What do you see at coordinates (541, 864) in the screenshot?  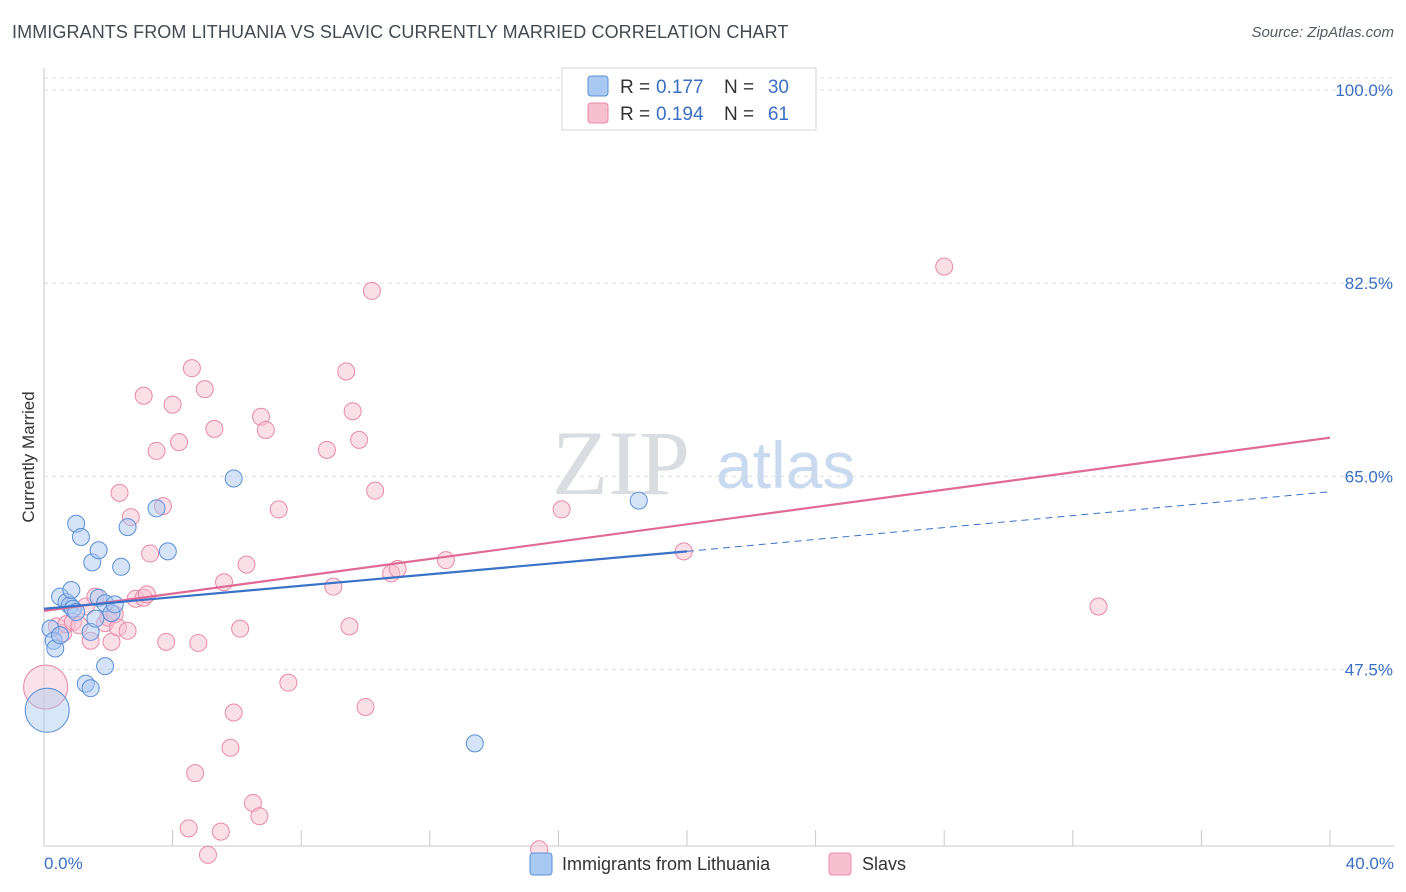 I see `bottom-legend-swatch-lithuania` at bounding box center [541, 864].